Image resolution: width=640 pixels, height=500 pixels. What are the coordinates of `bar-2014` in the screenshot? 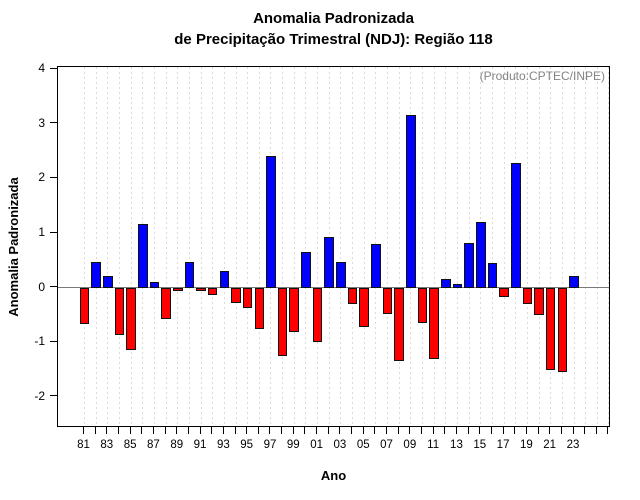 It's located at (469, 265).